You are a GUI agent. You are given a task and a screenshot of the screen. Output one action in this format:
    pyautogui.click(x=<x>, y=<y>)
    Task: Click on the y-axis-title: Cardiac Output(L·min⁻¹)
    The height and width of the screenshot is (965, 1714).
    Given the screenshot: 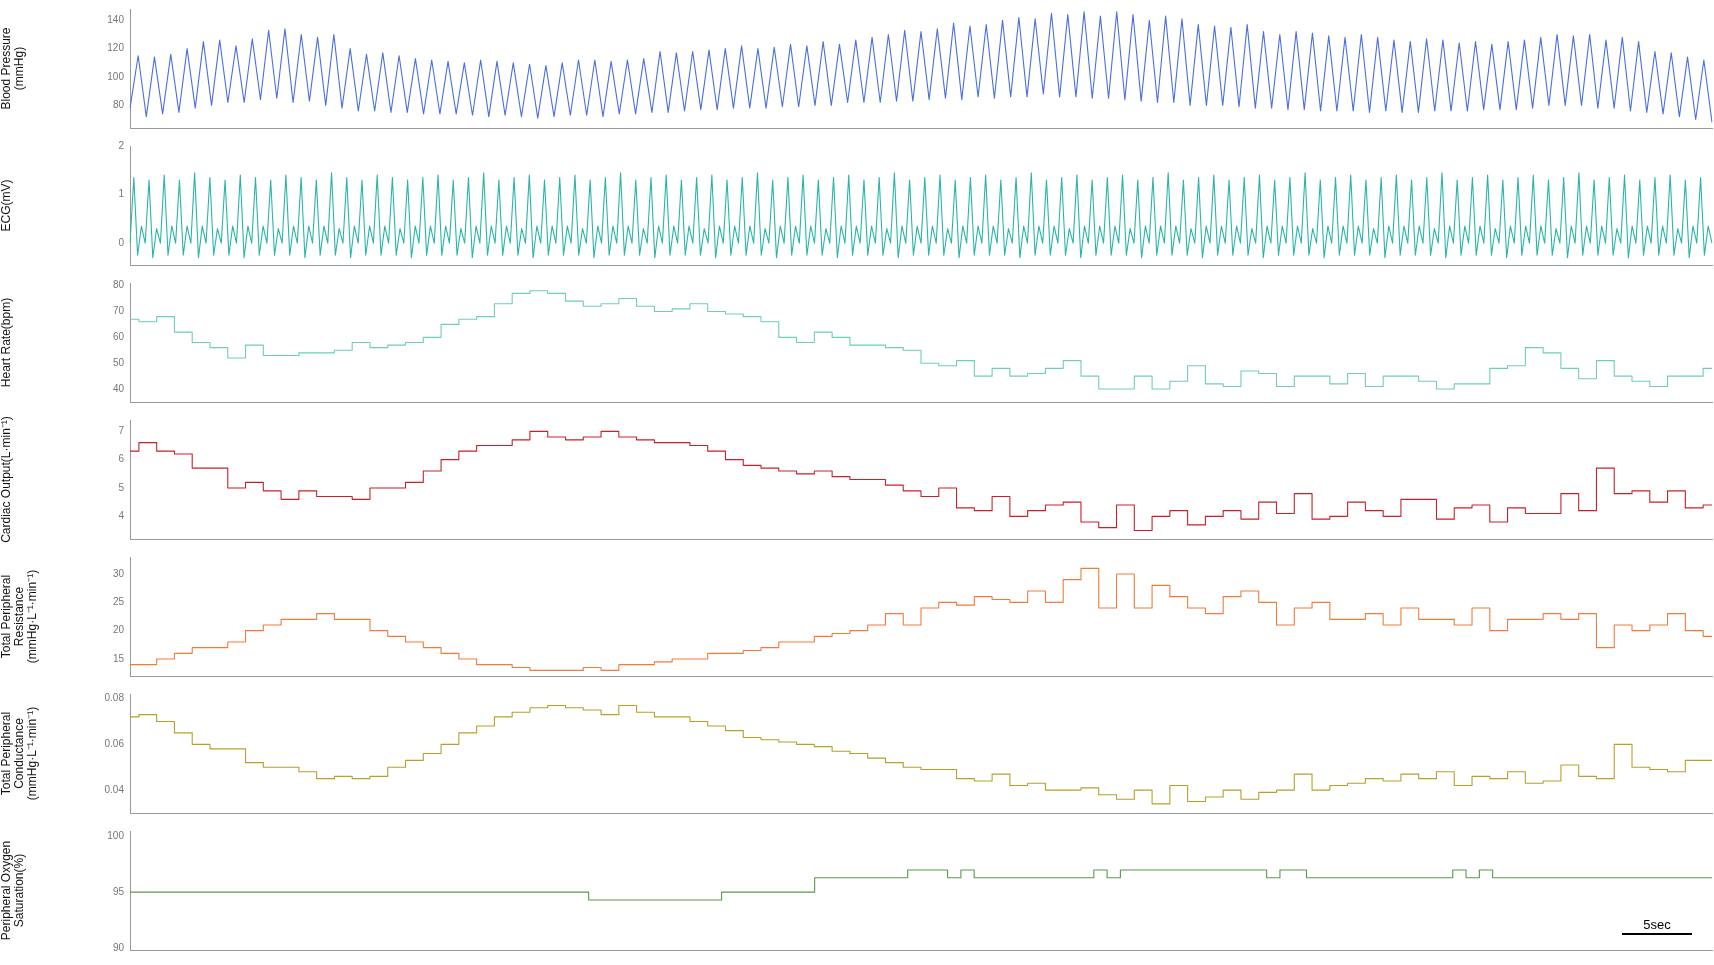 What is the action you would take?
    pyautogui.click(x=6, y=479)
    